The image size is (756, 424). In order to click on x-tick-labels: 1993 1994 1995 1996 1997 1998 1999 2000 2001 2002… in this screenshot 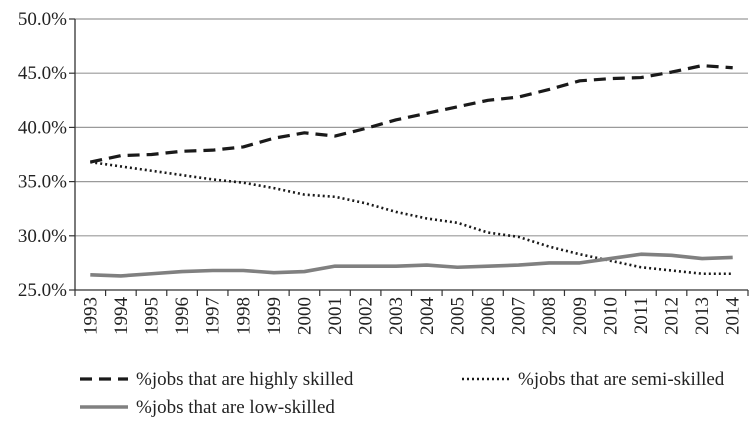, I will do `click(411, 316)`.